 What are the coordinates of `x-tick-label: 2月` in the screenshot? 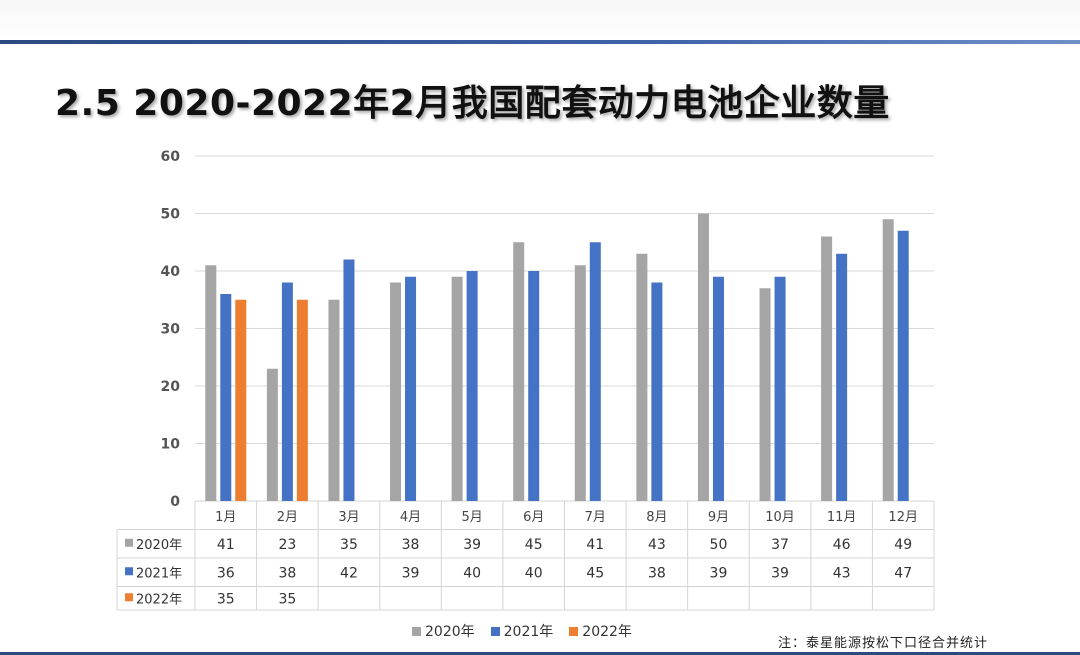 It's located at (287, 517).